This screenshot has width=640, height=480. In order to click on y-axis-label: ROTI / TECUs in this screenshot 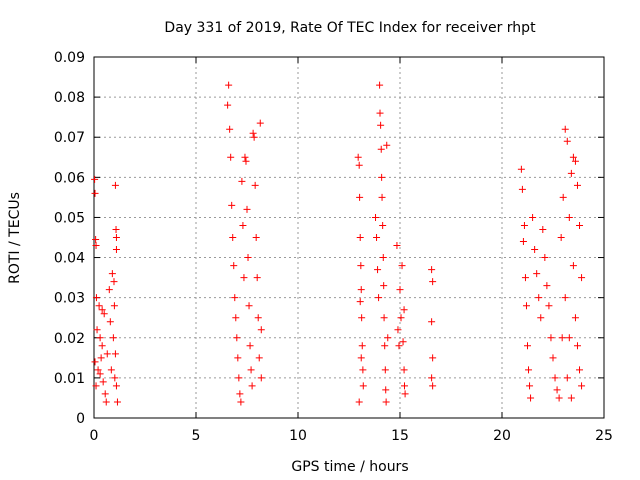, I will do `click(15, 238)`.